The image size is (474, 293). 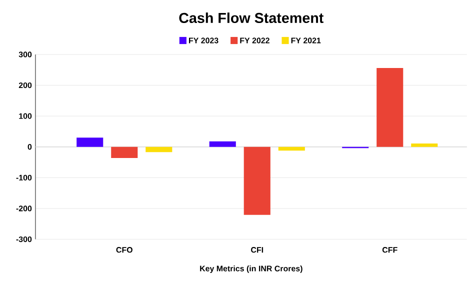 I want to click on chart-title: Cash Flow Statement, so click(x=251, y=17).